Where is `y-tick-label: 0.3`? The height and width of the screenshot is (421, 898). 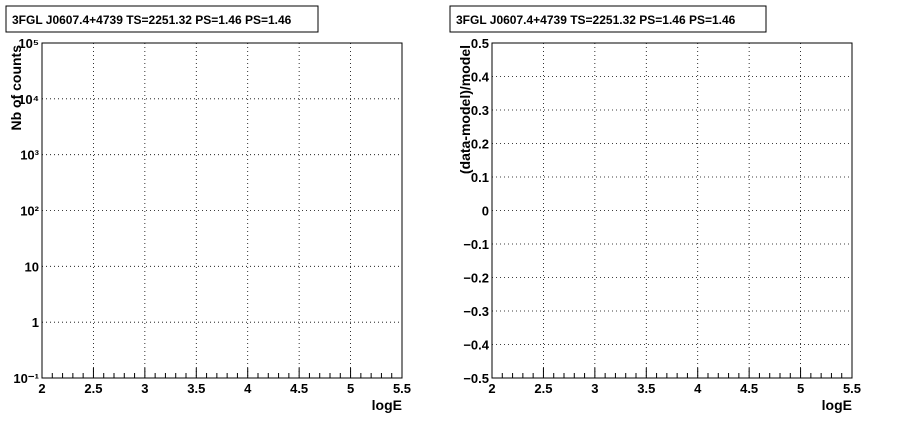
y-tick-label: 0.3 is located at coordinates (480, 110).